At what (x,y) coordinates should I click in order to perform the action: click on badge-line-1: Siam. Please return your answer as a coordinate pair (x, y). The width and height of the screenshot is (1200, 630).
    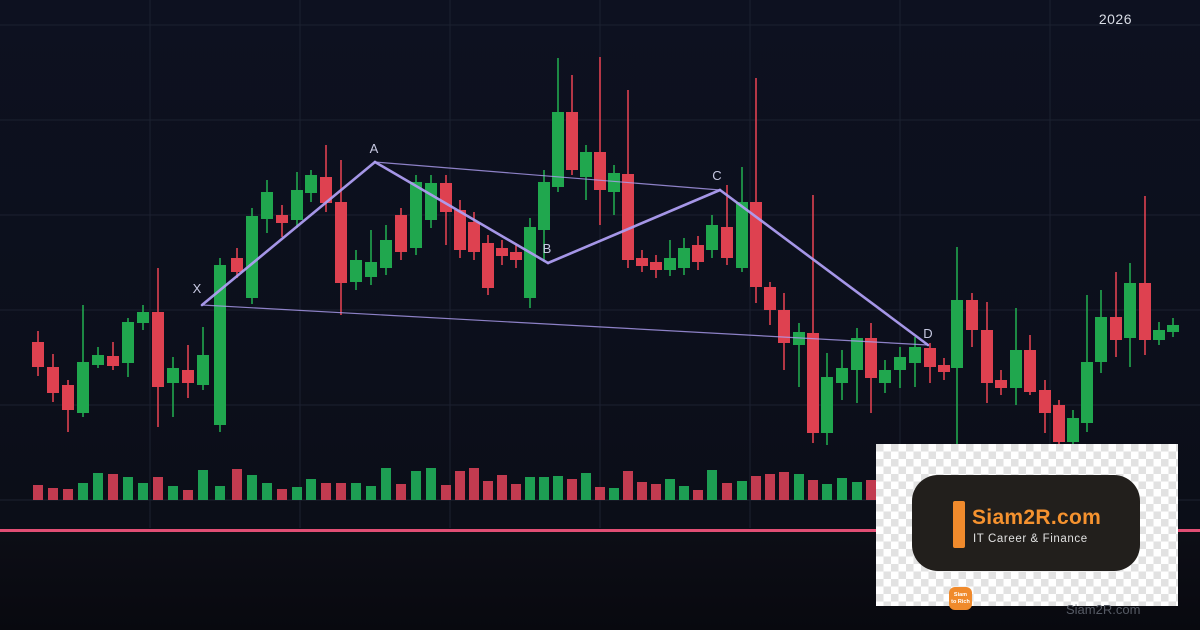
    Looking at the image, I should click on (960, 594).